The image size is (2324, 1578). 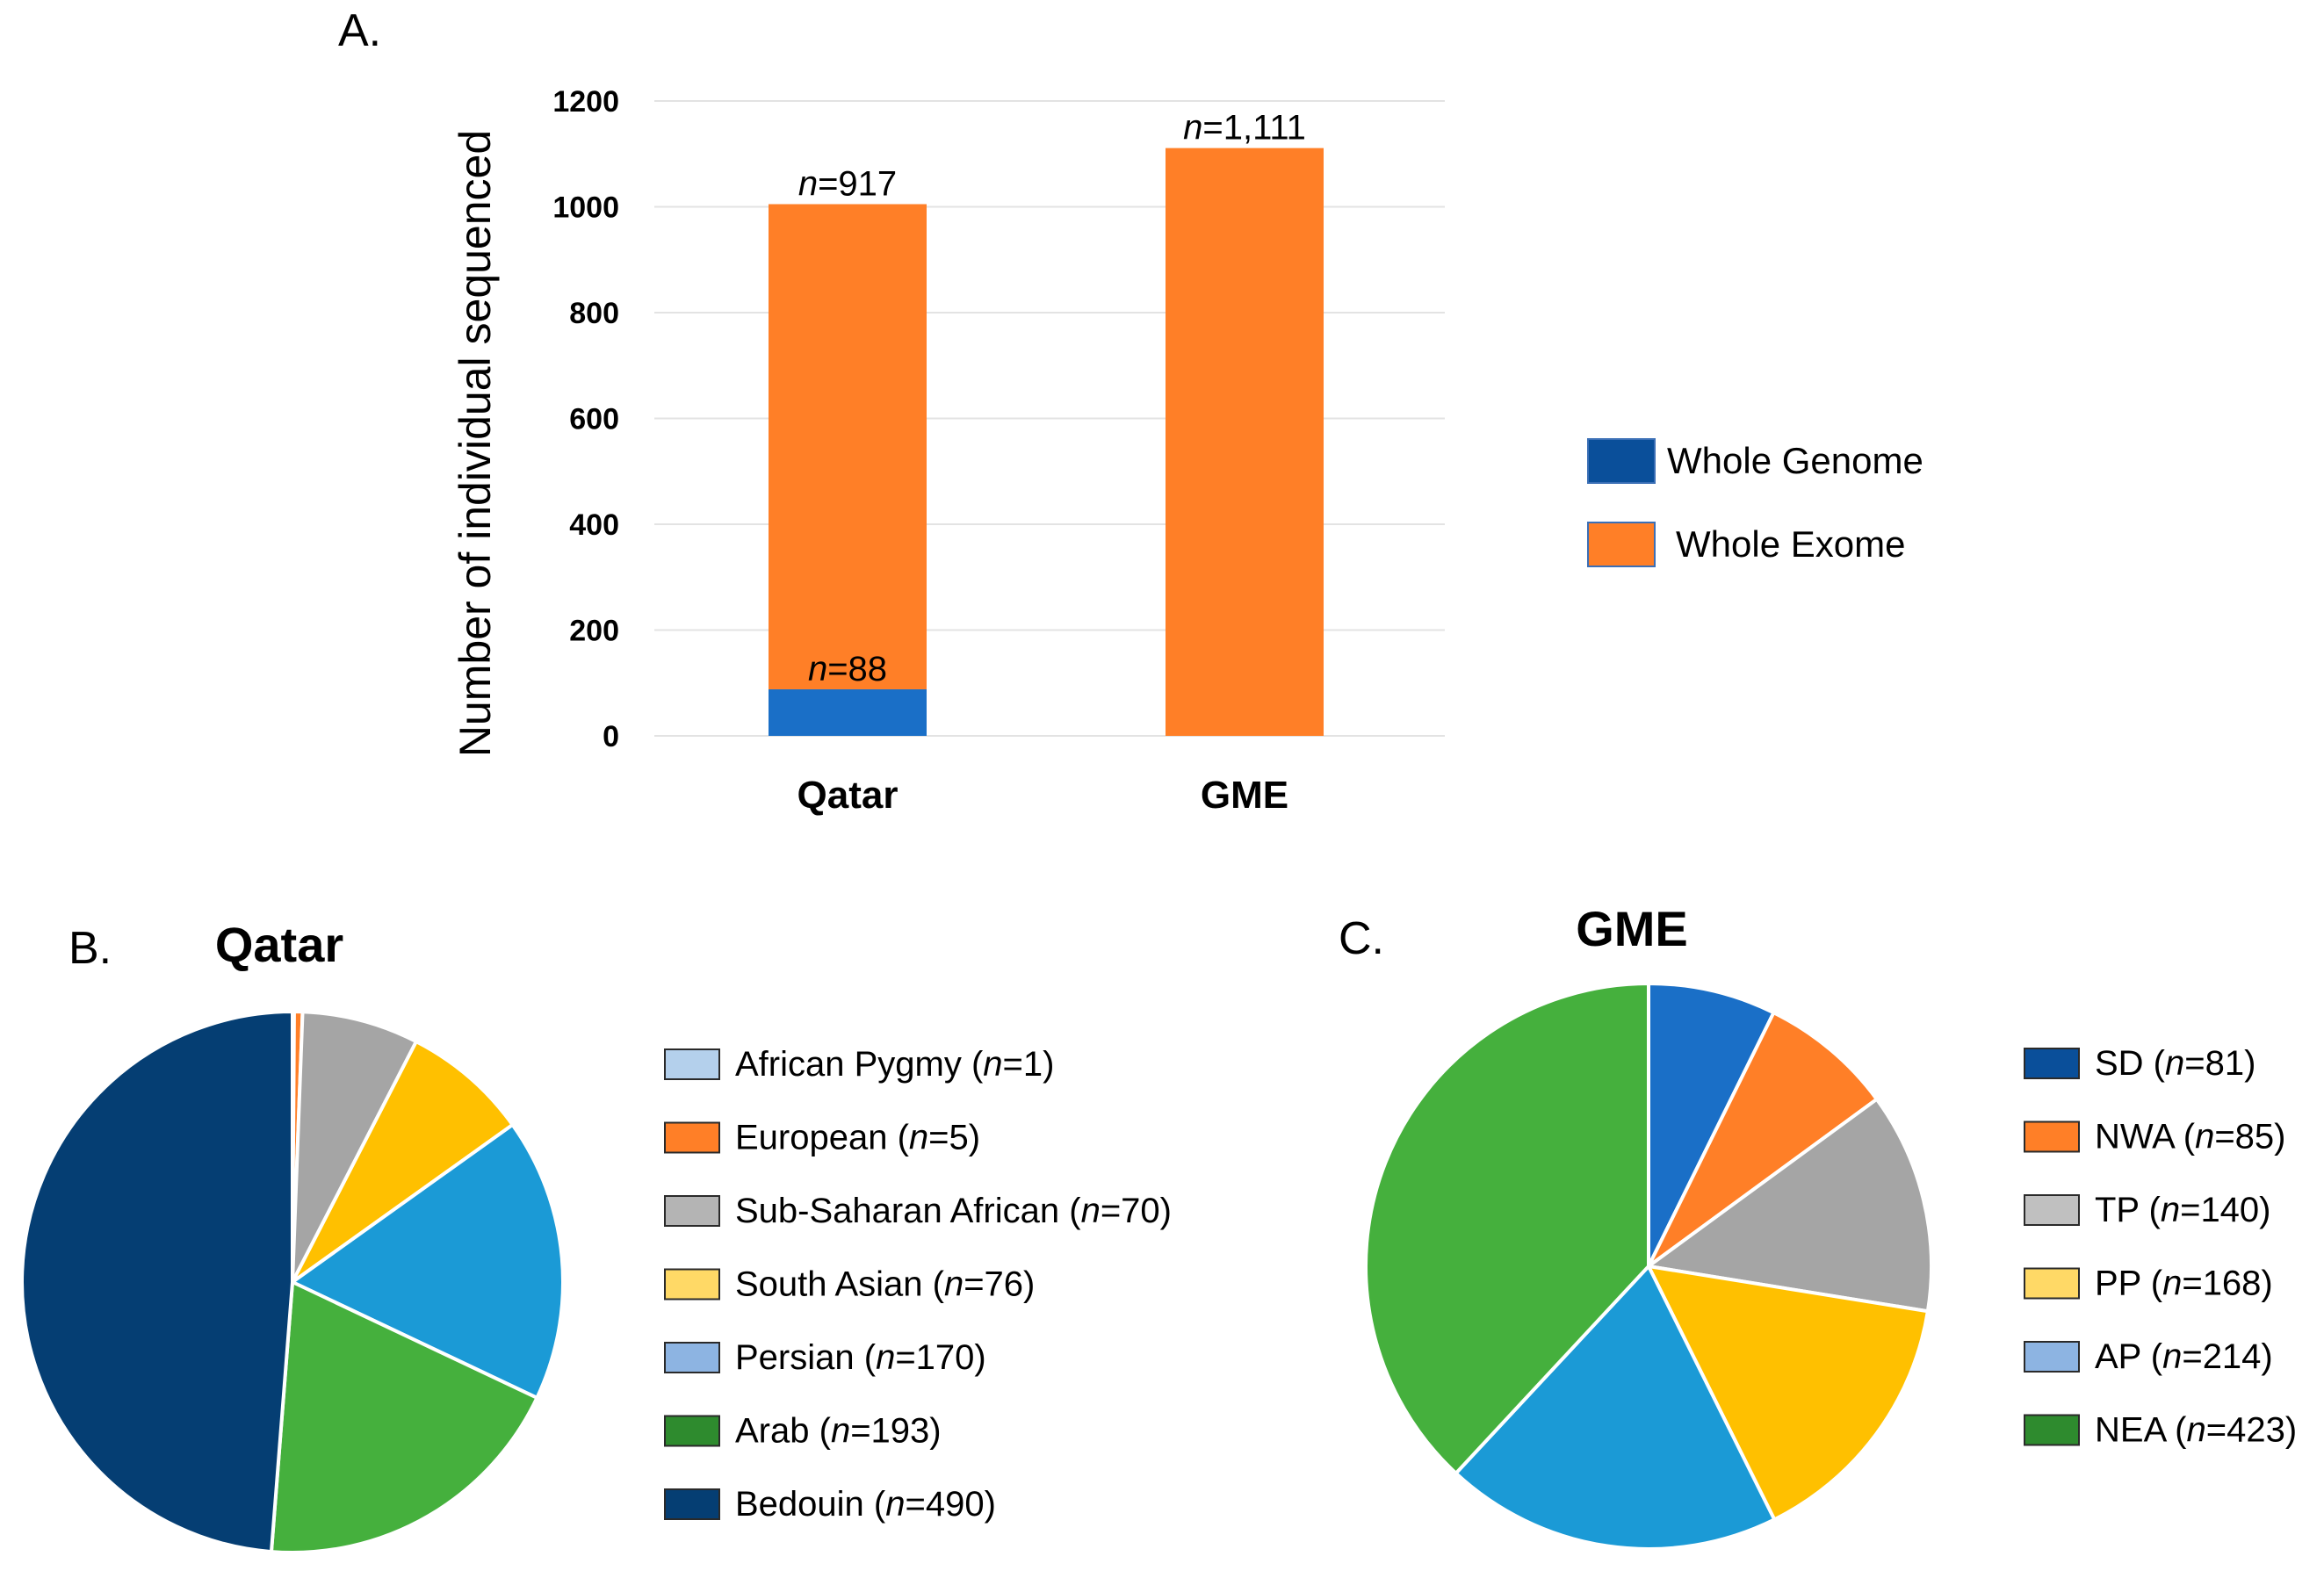 I want to click on category-label-gme: GME, so click(x=1244, y=795).